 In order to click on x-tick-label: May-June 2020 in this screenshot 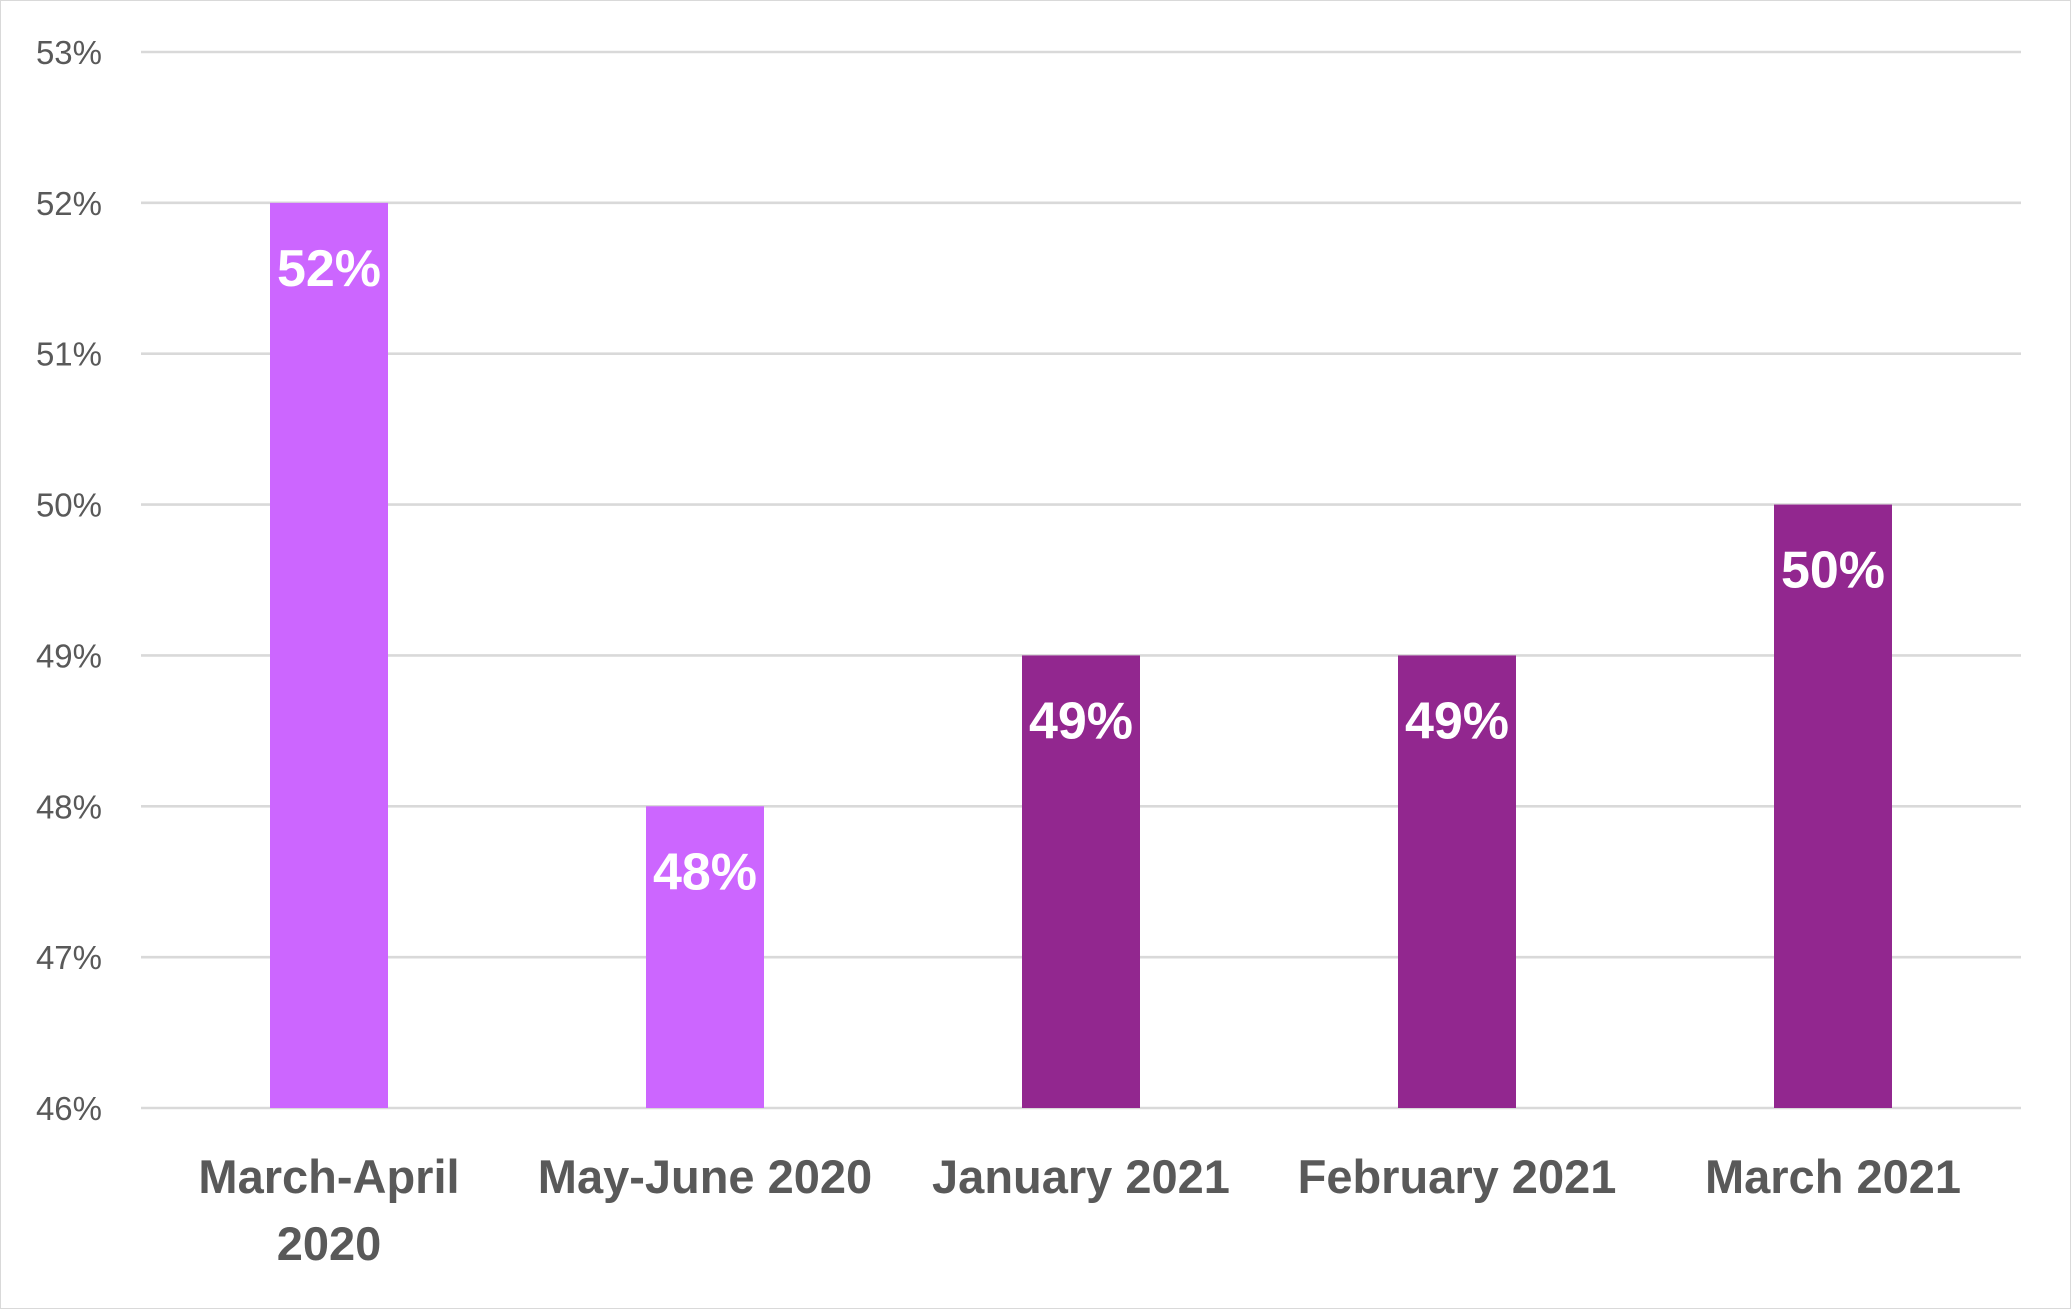, I will do `click(705, 1176)`.